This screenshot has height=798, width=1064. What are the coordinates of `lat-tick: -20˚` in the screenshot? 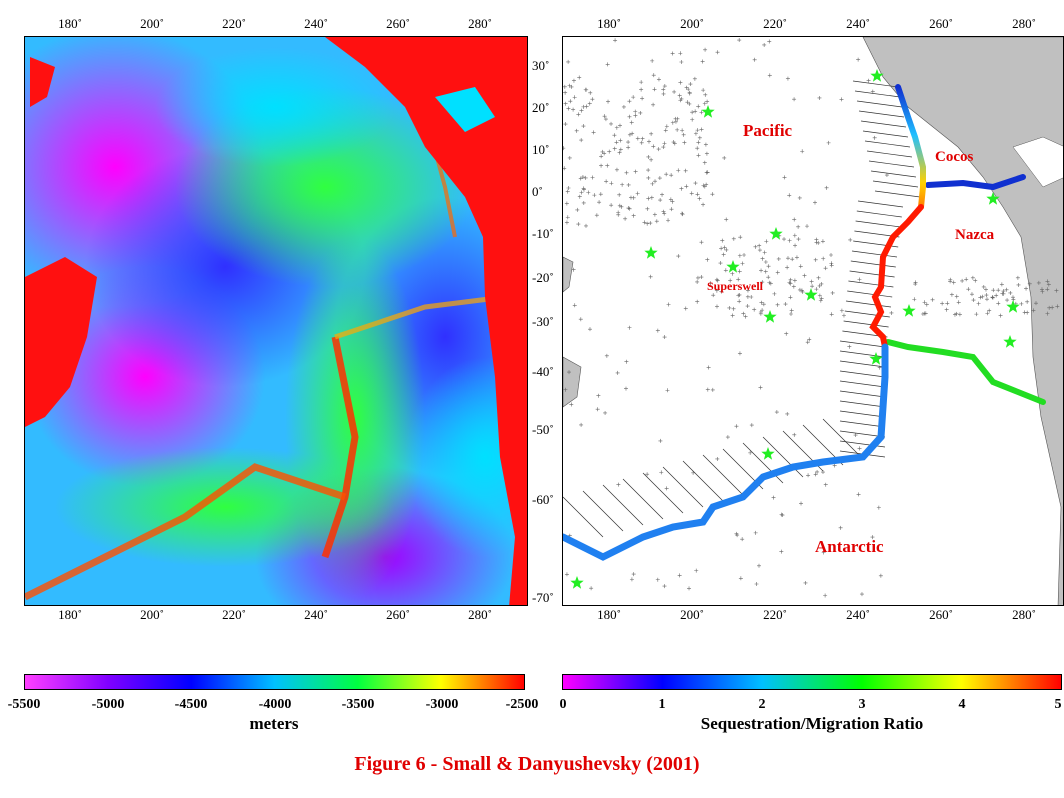 It's located at (543, 277).